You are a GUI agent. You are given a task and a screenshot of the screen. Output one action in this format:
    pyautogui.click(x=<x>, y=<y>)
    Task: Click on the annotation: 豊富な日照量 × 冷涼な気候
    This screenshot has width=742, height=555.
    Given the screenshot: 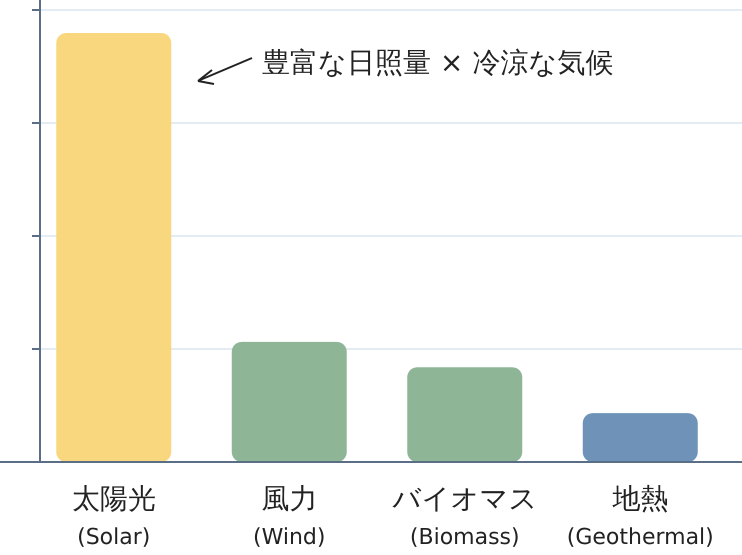 What is the action you would take?
    pyautogui.click(x=438, y=62)
    